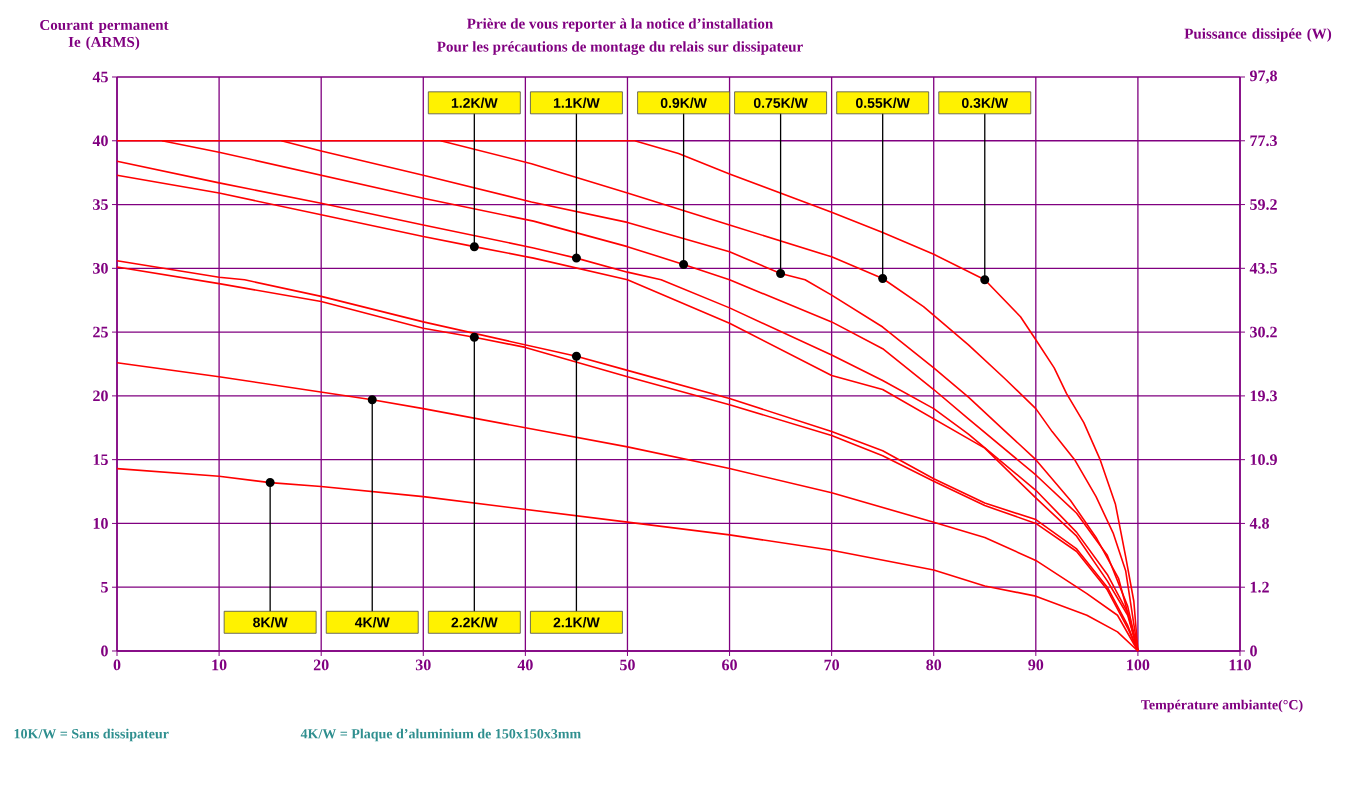 The image size is (1350, 787). I want to click on x-tick-label: 20, so click(321, 665).